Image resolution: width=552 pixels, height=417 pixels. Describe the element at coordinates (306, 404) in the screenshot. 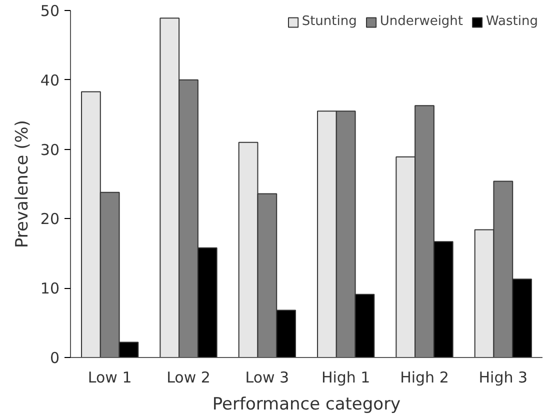

I see `x-axis-title: Performance category` at that location.